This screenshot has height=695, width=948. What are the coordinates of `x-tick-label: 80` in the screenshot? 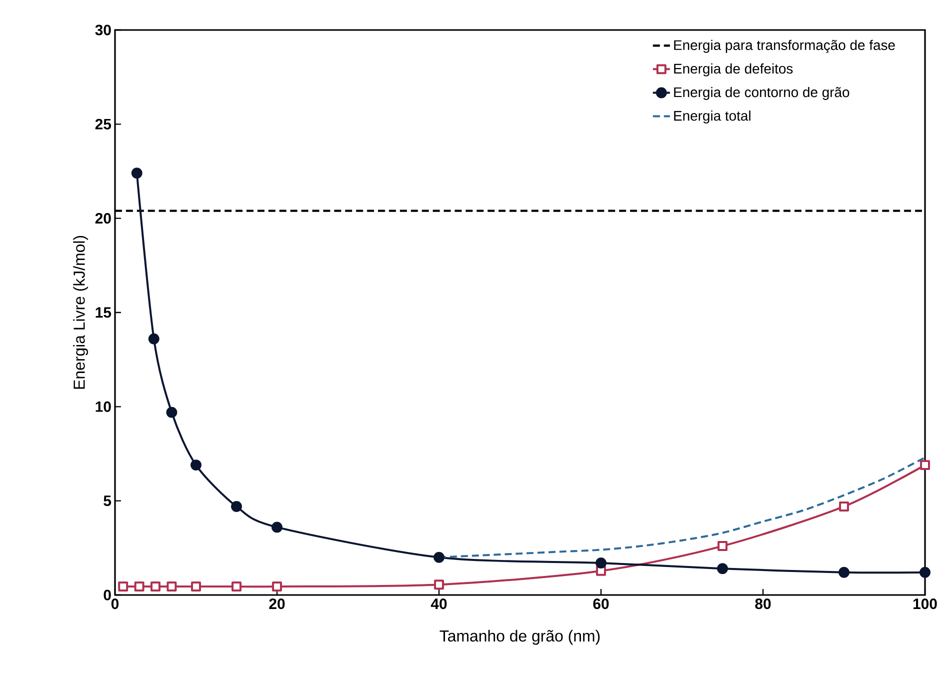 It's located at (763, 604).